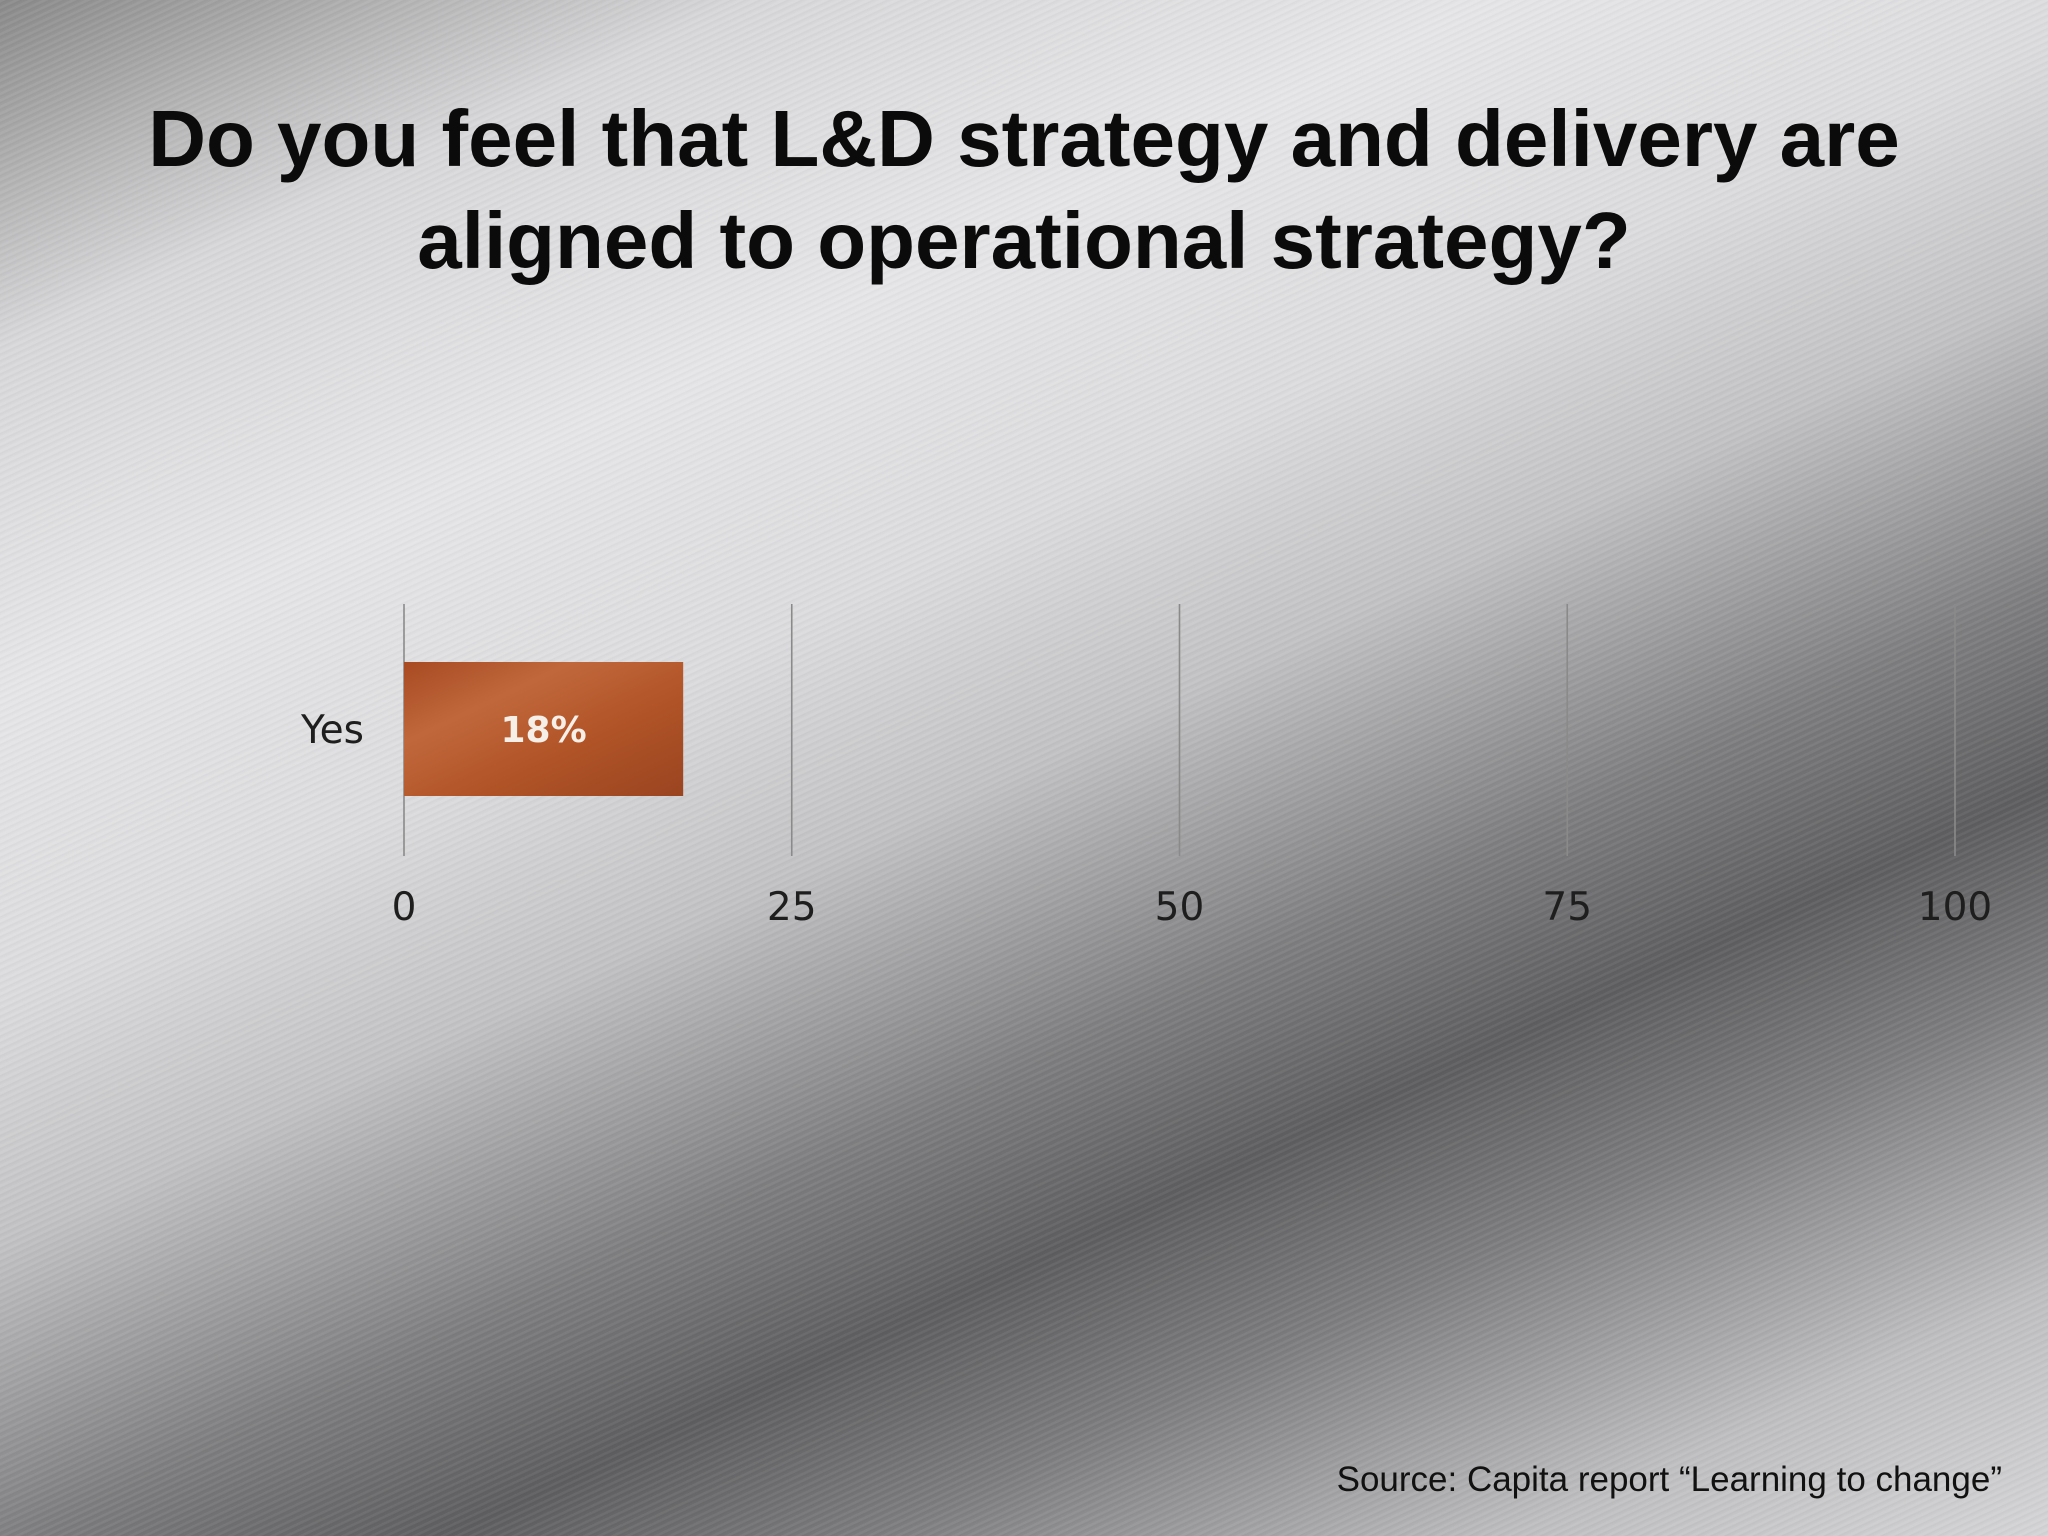 The image size is (2048, 1536). Describe the element at coordinates (792, 907) in the screenshot. I see `x-tick-label: 25` at that location.